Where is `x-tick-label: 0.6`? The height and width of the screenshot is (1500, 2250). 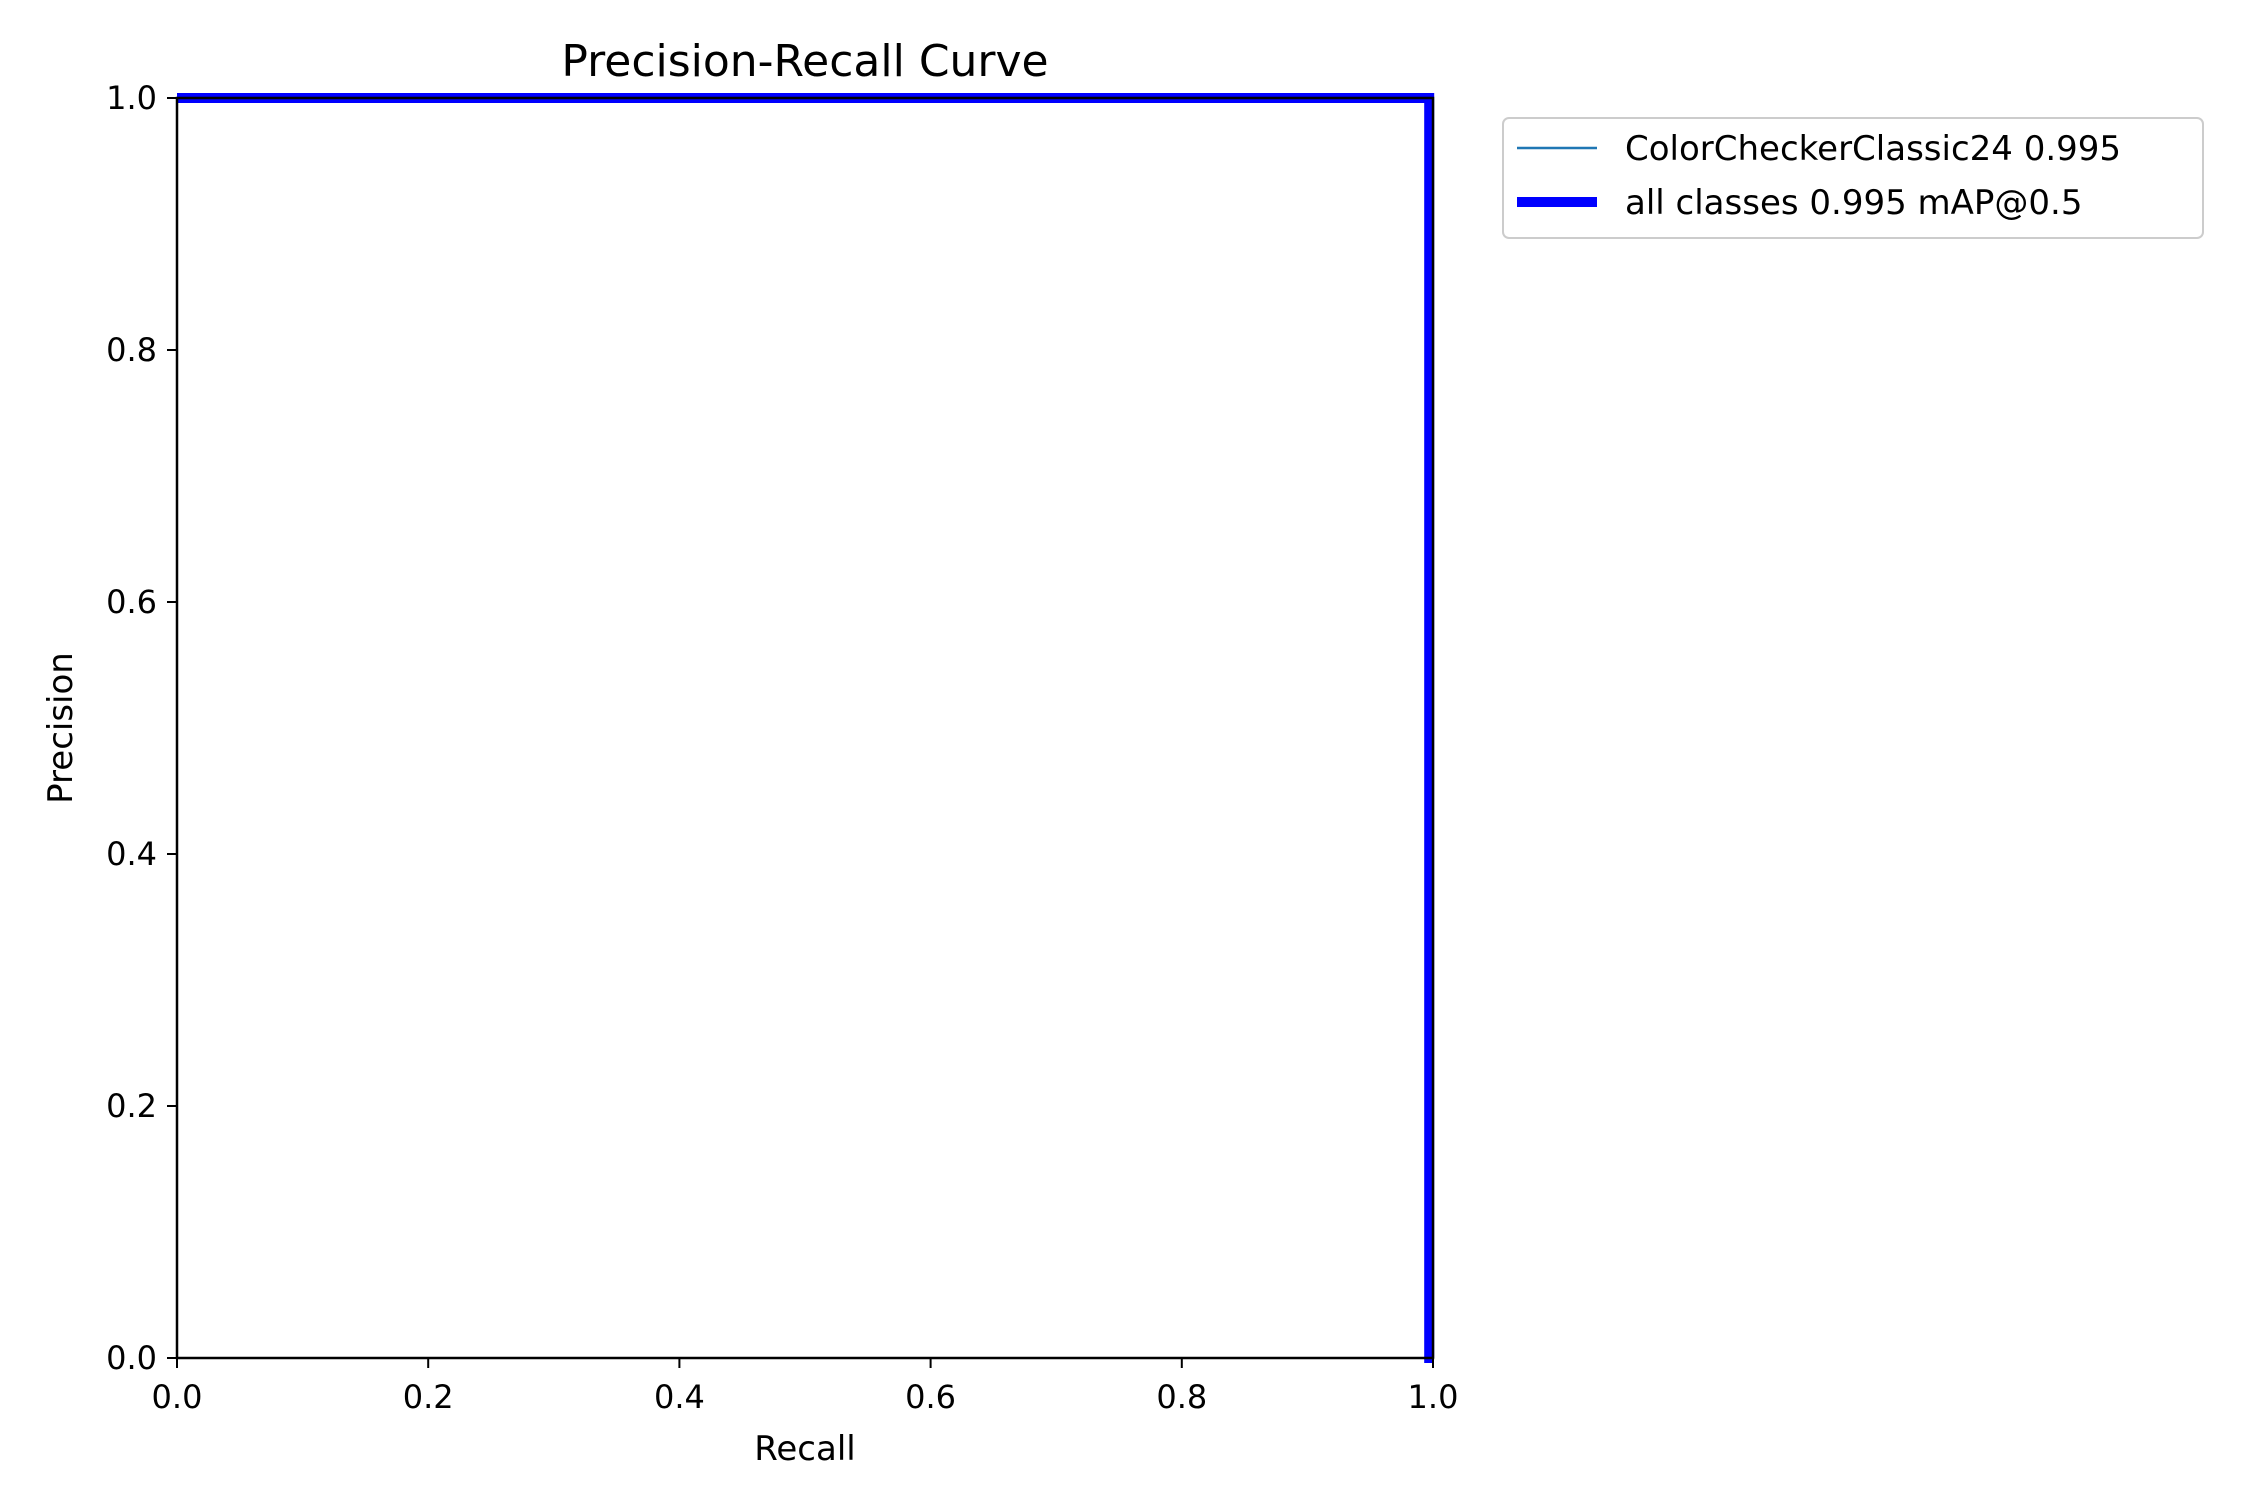
x-tick-label: 0.6 is located at coordinates (930, 1397).